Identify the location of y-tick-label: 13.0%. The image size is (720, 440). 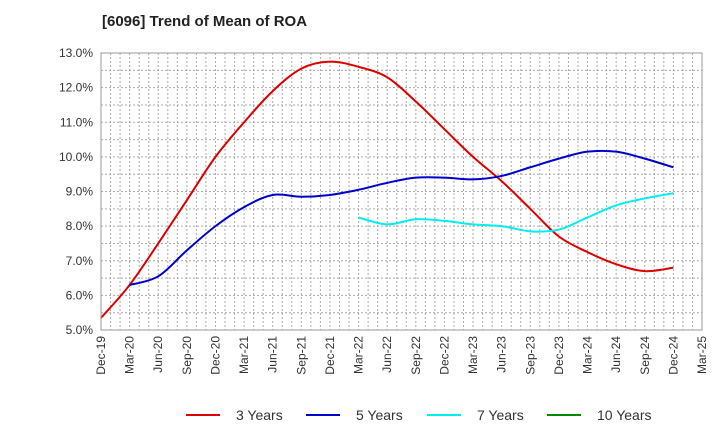
(76, 53).